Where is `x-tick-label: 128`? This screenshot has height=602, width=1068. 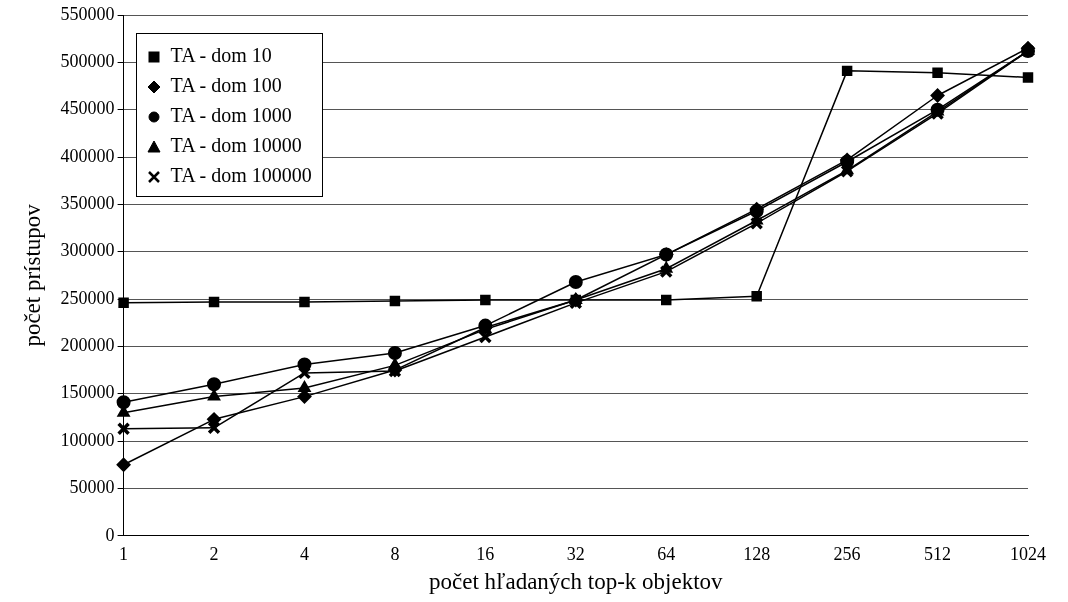 x-tick-label: 128 is located at coordinates (757, 554).